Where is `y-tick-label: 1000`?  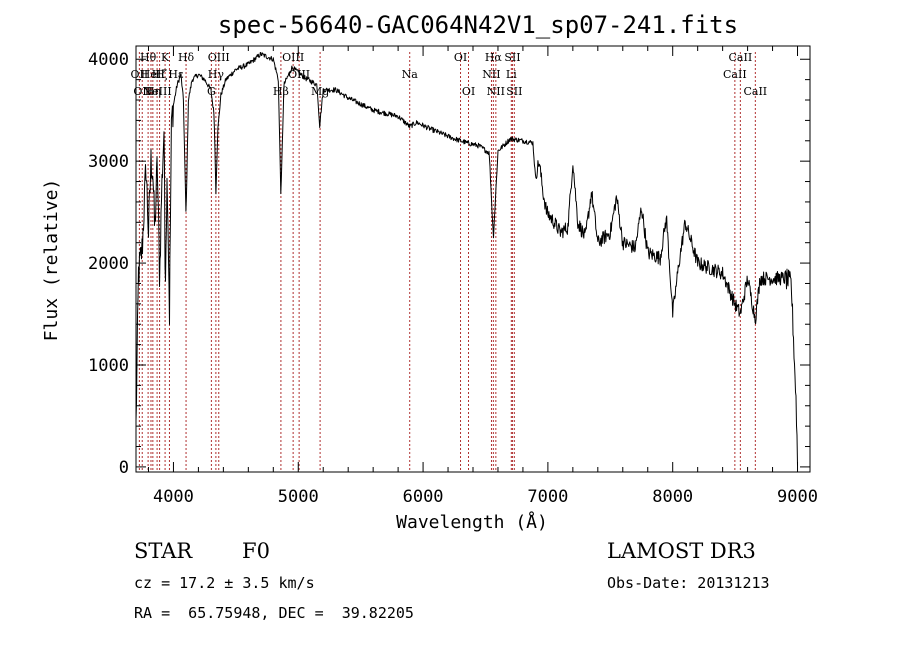
y-tick-label: 1000 is located at coordinates (108, 366).